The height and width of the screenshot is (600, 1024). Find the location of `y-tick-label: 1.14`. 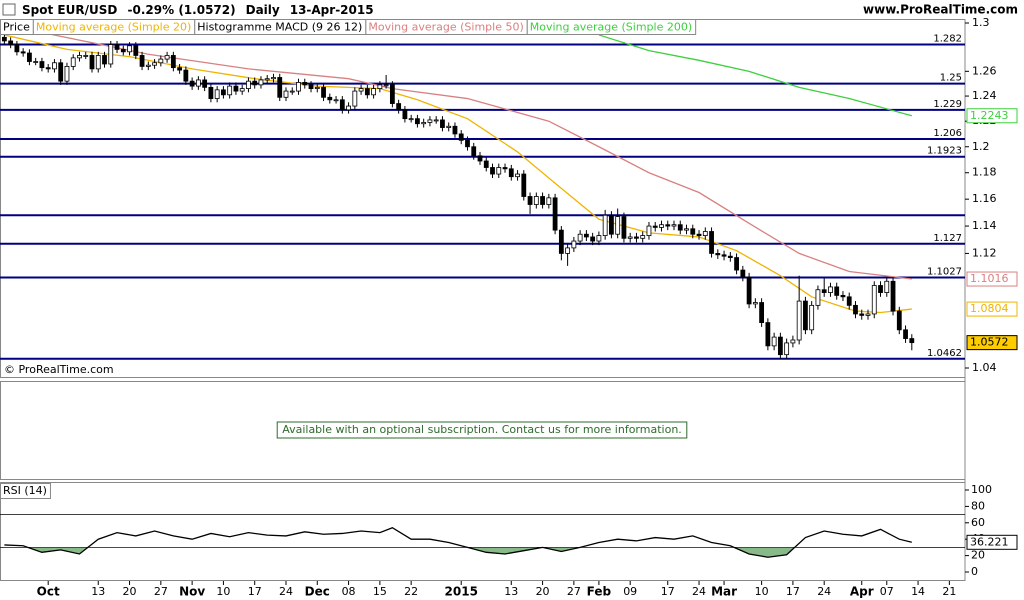

y-tick-label: 1.14 is located at coordinates (984, 225).